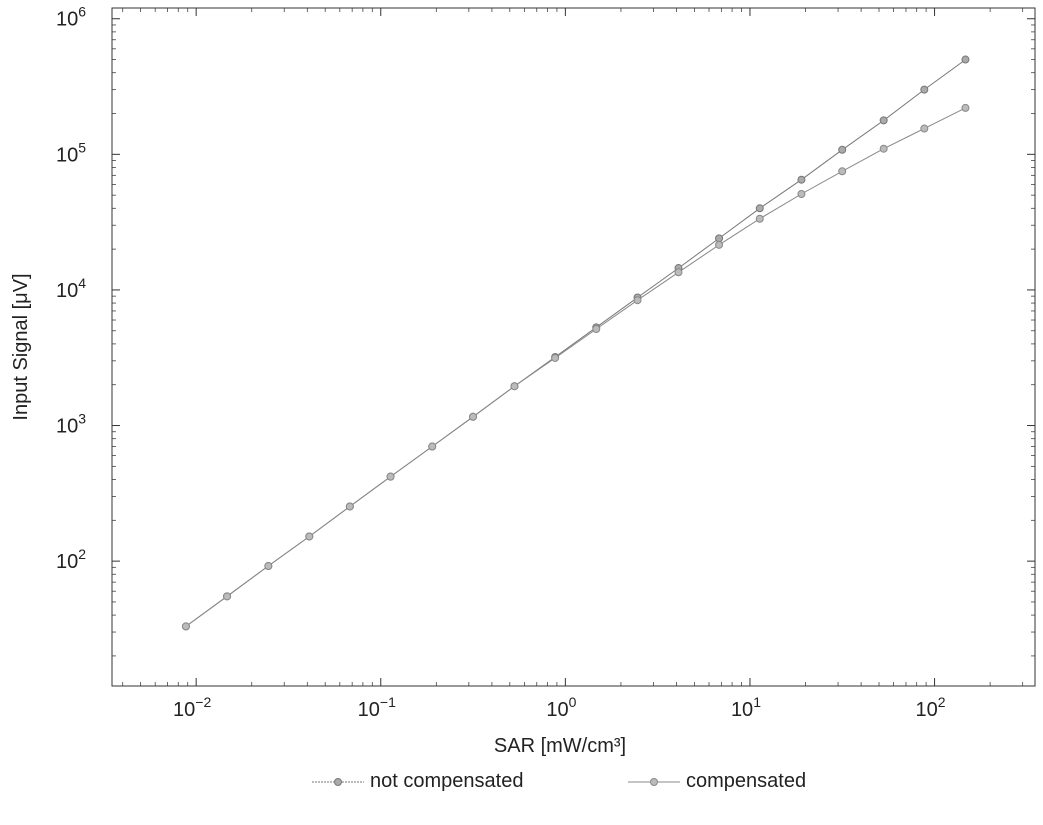 The height and width of the screenshot is (825, 1043). Describe the element at coordinates (71, 424) in the screenshot. I see `y-tick-label: 10³` at that location.